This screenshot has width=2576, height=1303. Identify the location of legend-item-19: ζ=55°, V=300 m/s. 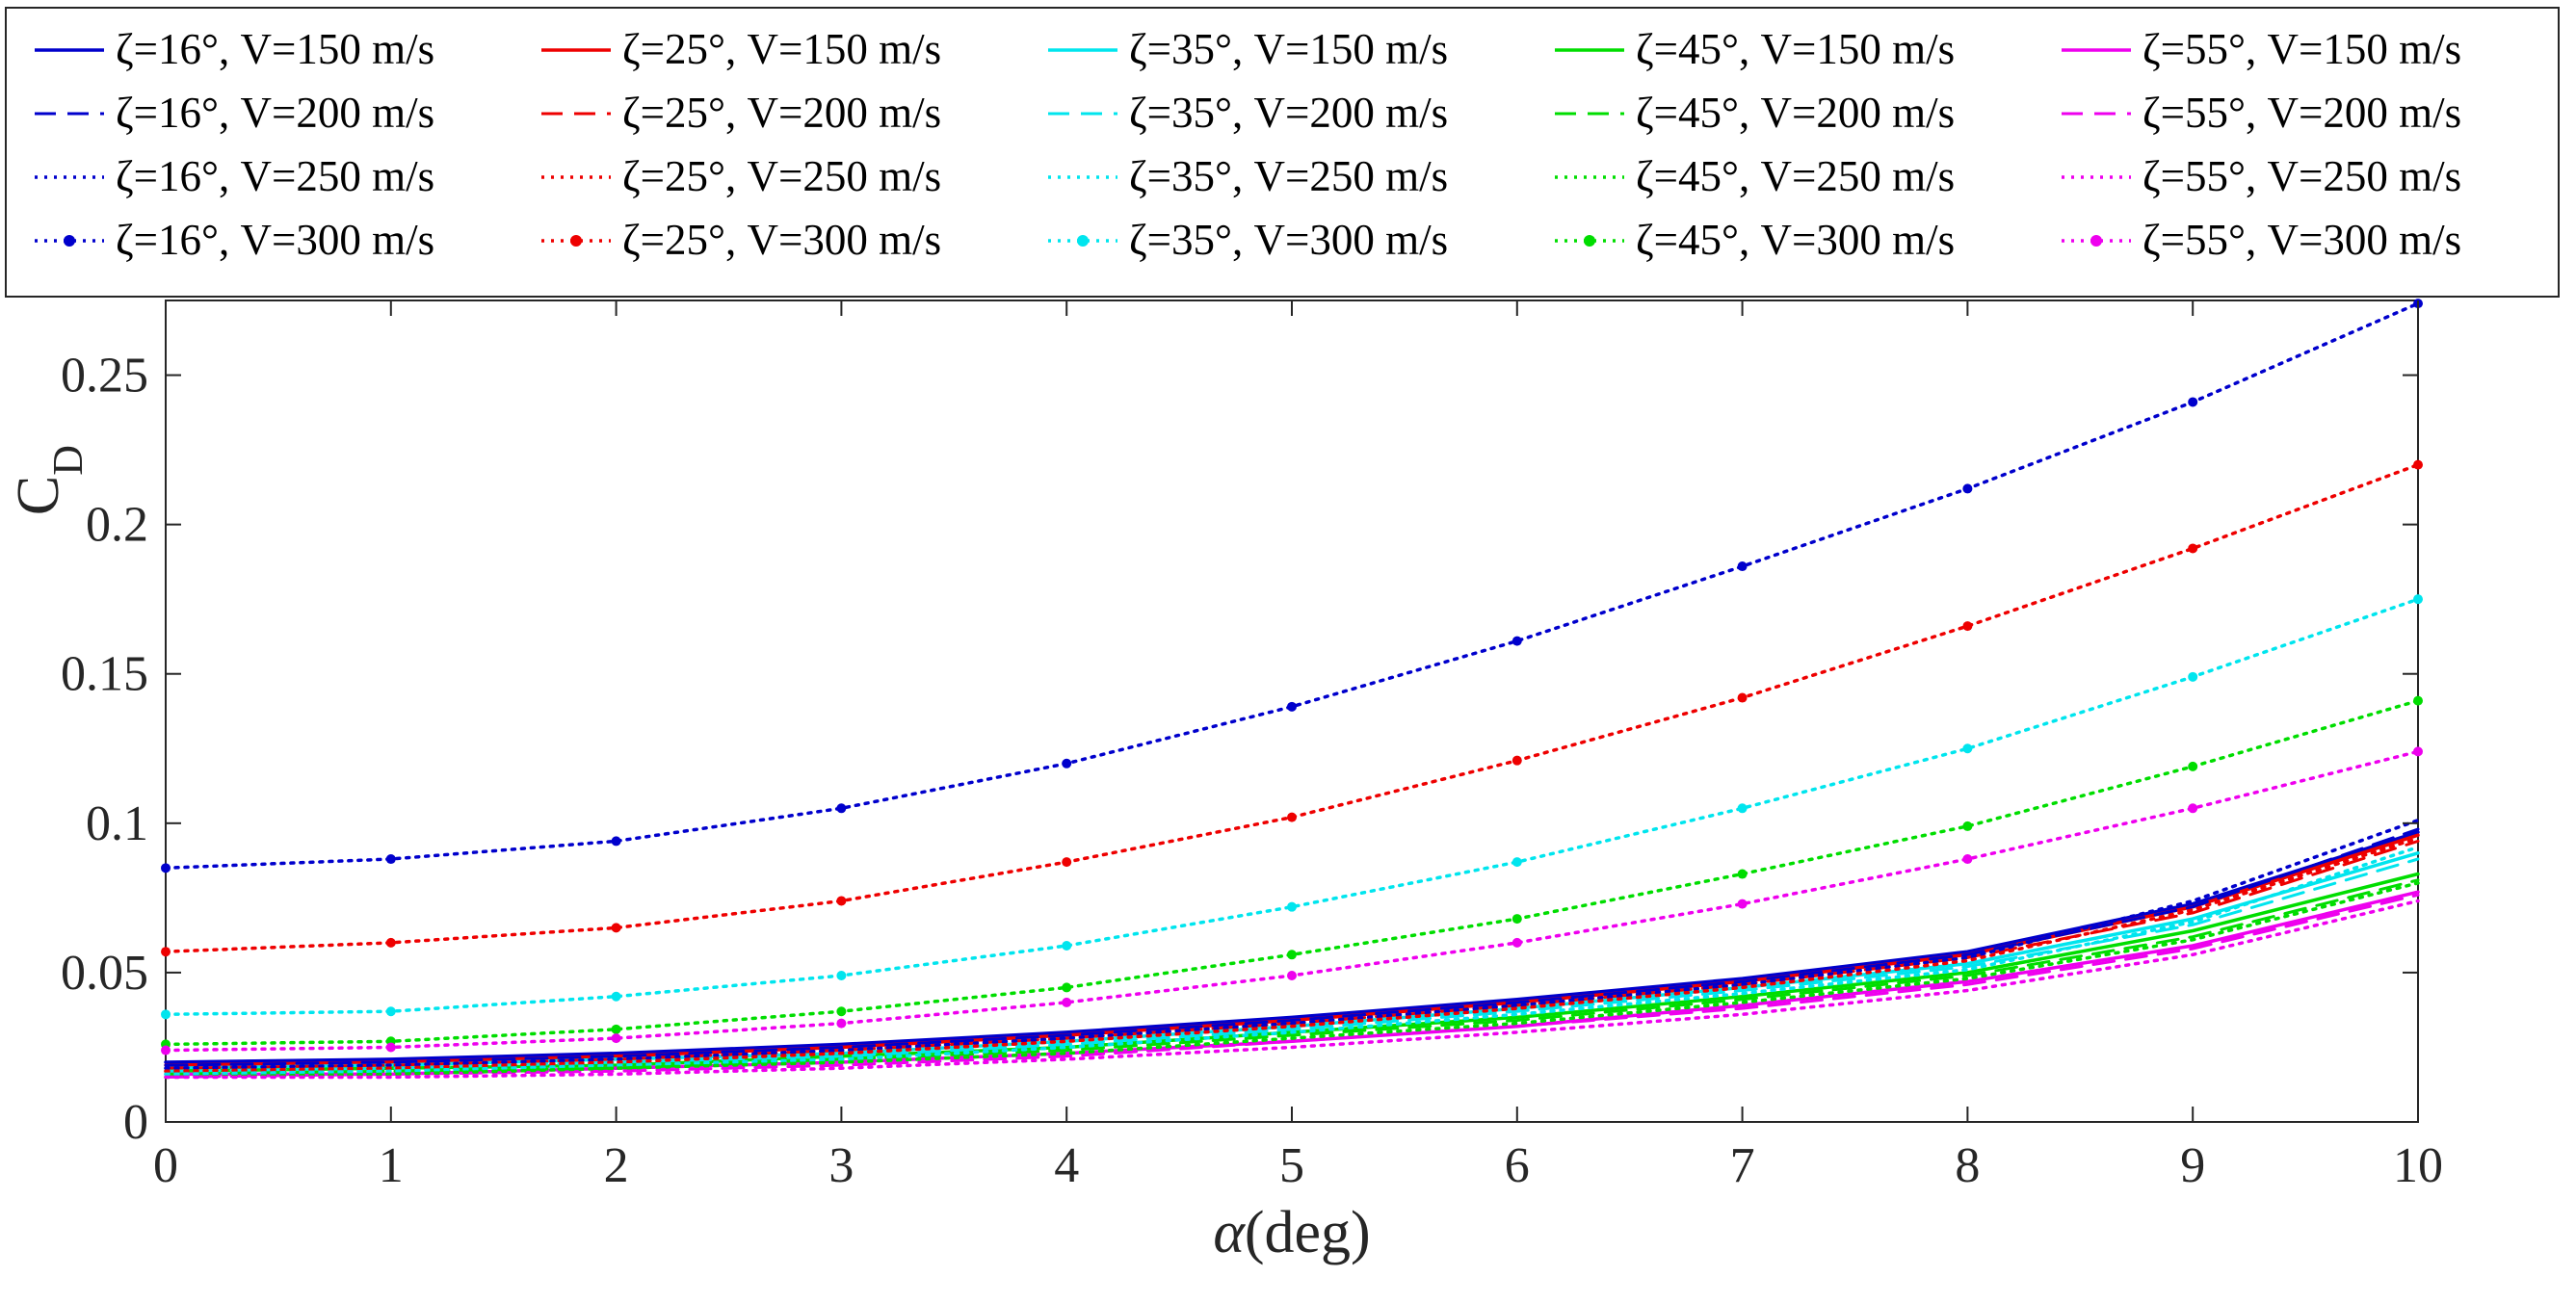
(2261, 240).